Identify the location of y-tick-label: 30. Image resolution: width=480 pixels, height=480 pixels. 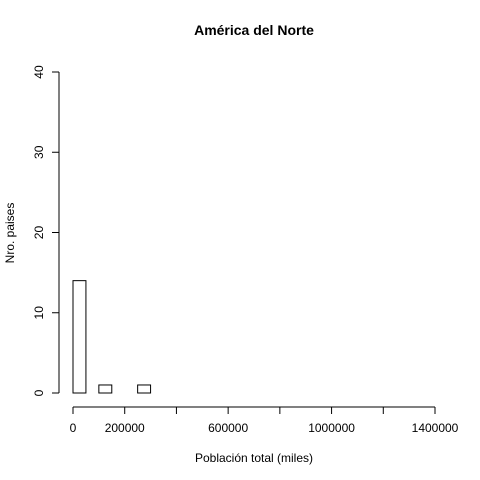
(39, 152).